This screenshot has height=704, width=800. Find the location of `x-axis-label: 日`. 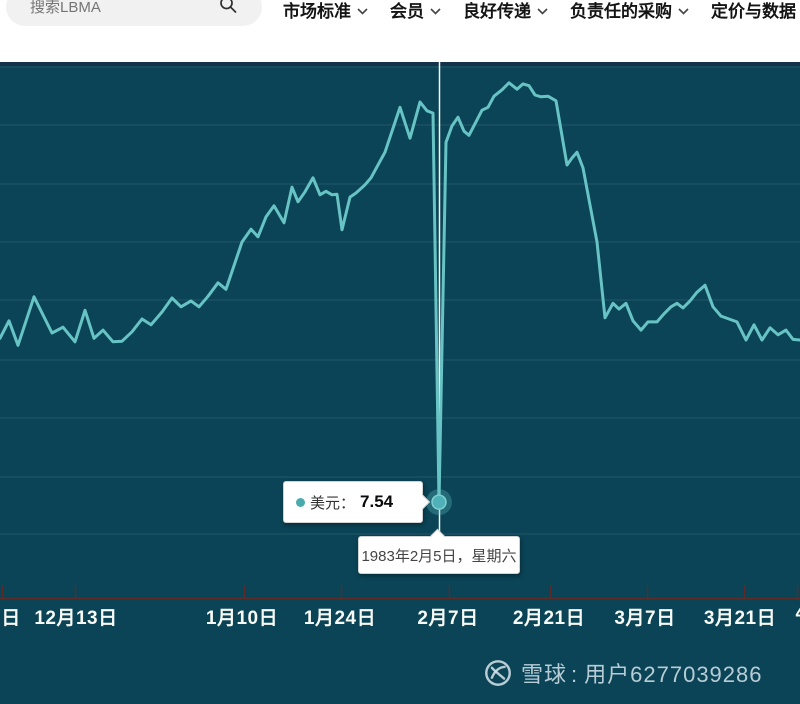

x-axis-label: 日 is located at coordinates (11, 618).